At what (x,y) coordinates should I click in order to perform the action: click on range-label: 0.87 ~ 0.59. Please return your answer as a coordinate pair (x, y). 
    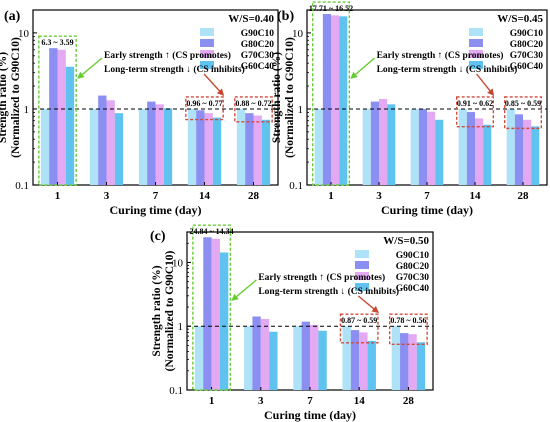
    Looking at the image, I should click on (359, 320).